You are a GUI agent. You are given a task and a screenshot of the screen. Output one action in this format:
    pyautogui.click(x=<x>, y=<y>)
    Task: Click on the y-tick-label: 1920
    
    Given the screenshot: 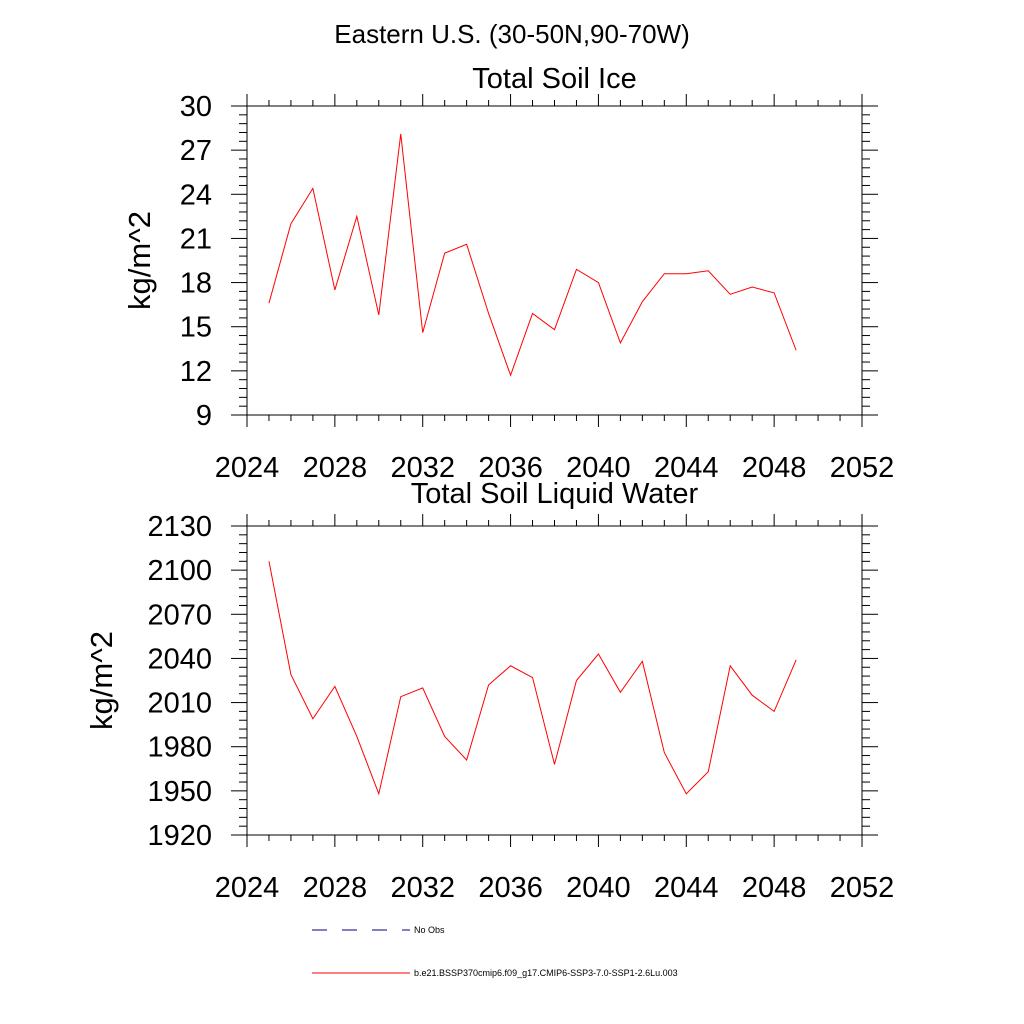 What is the action you would take?
    pyautogui.click(x=179, y=836)
    